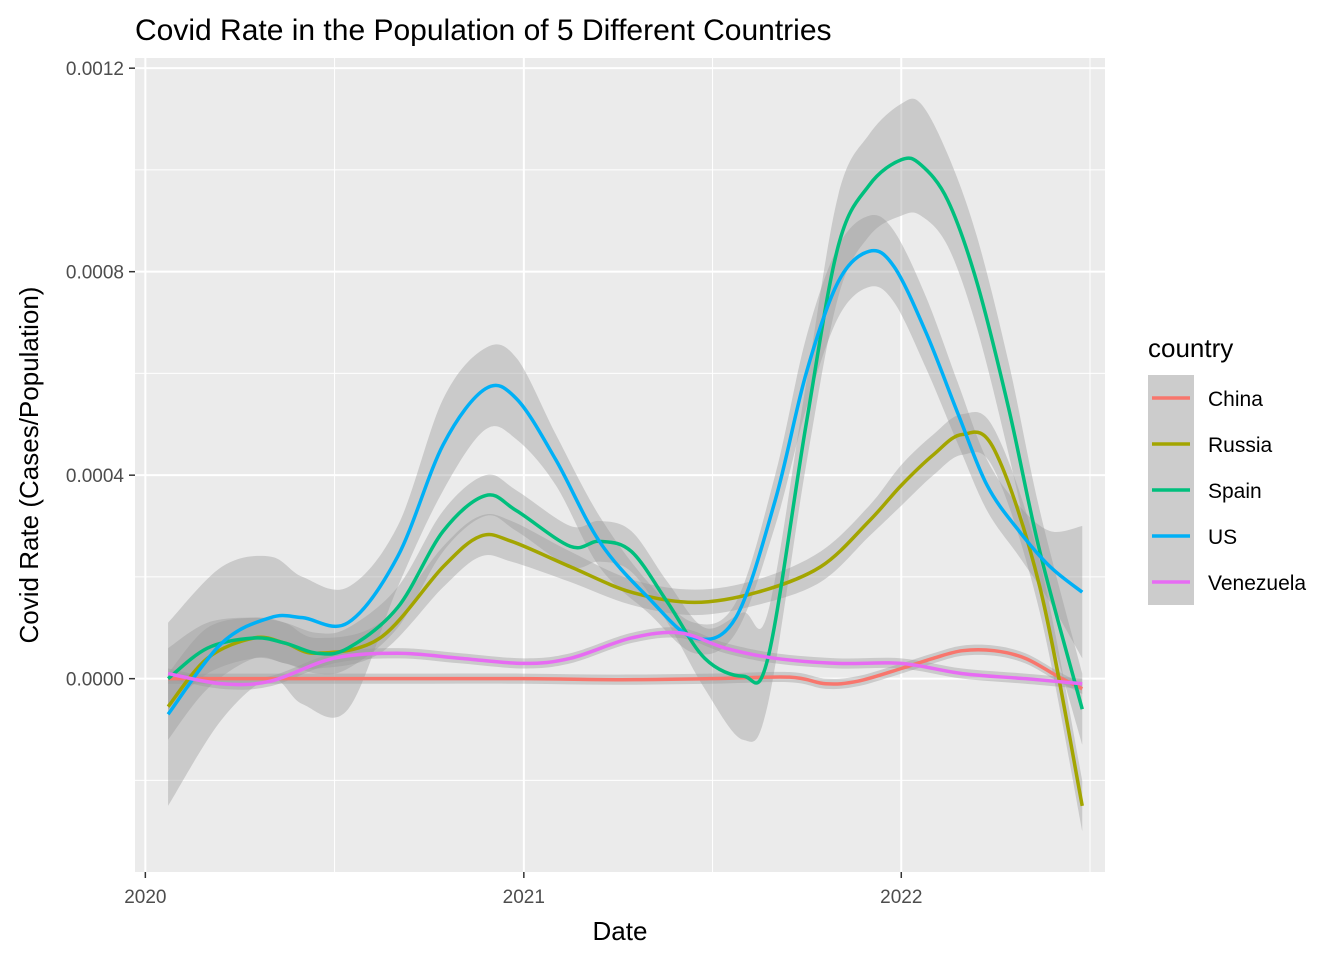 This screenshot has height=960, width=1344. I want to click on y-axis: 0.0000 0.0004 0.0008 0.0012, so click(100, 375).